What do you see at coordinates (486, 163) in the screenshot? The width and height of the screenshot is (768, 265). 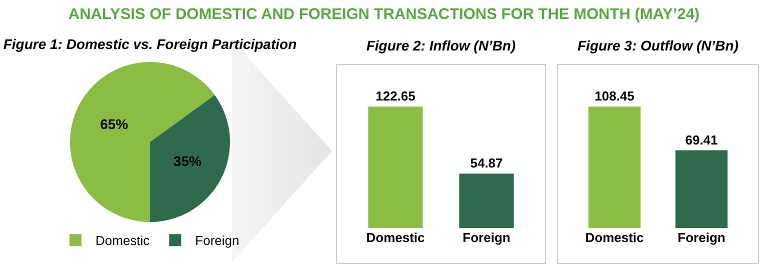 I see `data-label: 54.87` at bounding box center [486, 163].